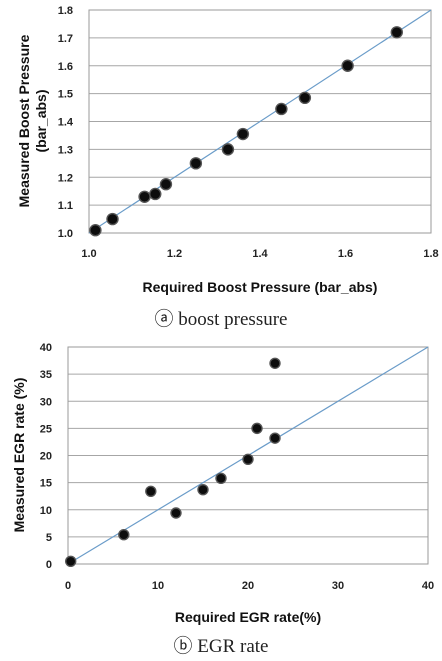  Describe the element at coordinates (248, 586) in the screenshot. I see `egr-x-tick-label: 20` at that location.